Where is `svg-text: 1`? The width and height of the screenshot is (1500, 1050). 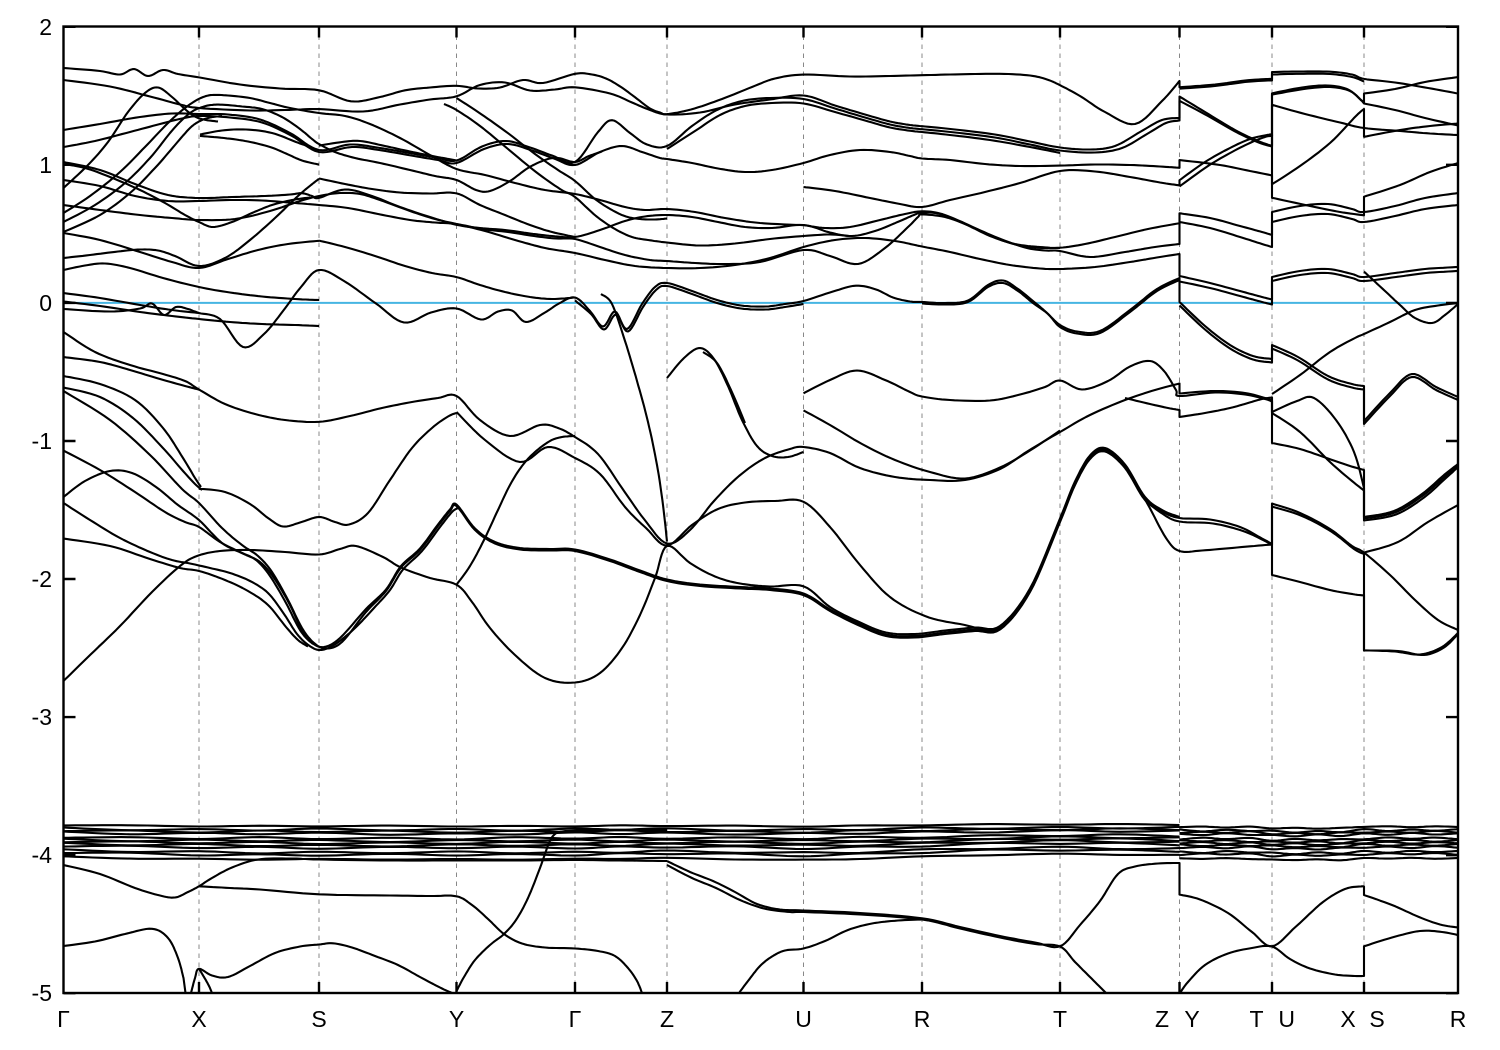
svg-text: 1 is located at coordinates (45, 165).